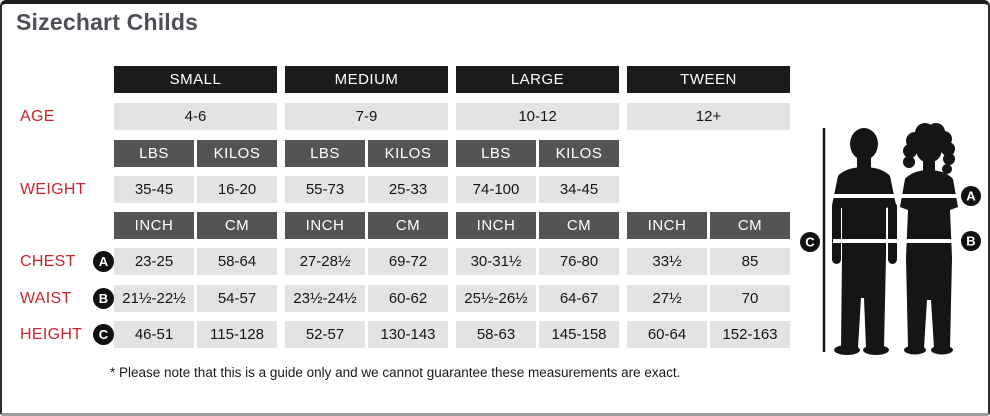  Describe the element at coordinates (537, 79) in the screenshot. I see `size-header-large: LARGE` at that location.